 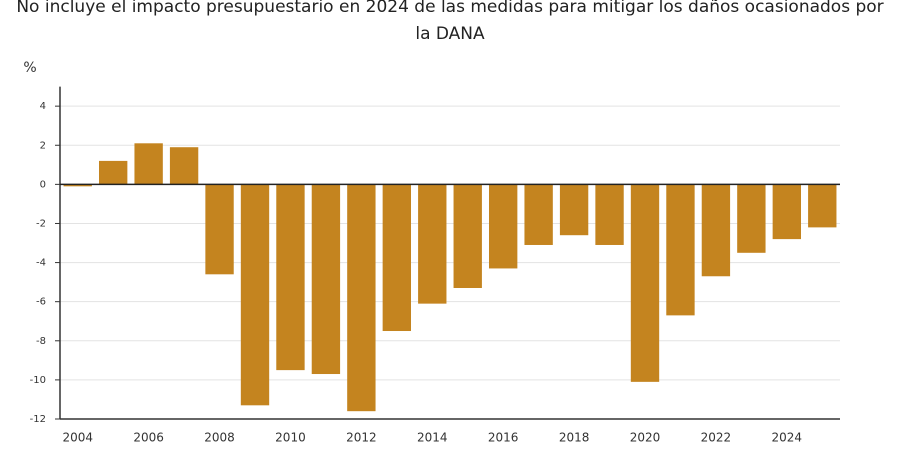 I want to click on y-tick-label: -6, so click(x=41, y=302).